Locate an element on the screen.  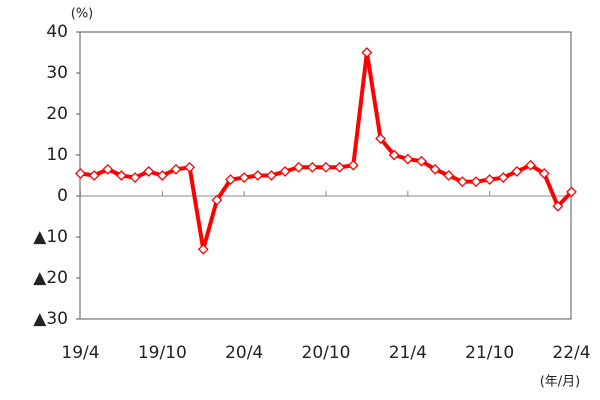
y-tick-label: 10 is located at coordinates (57, 155).